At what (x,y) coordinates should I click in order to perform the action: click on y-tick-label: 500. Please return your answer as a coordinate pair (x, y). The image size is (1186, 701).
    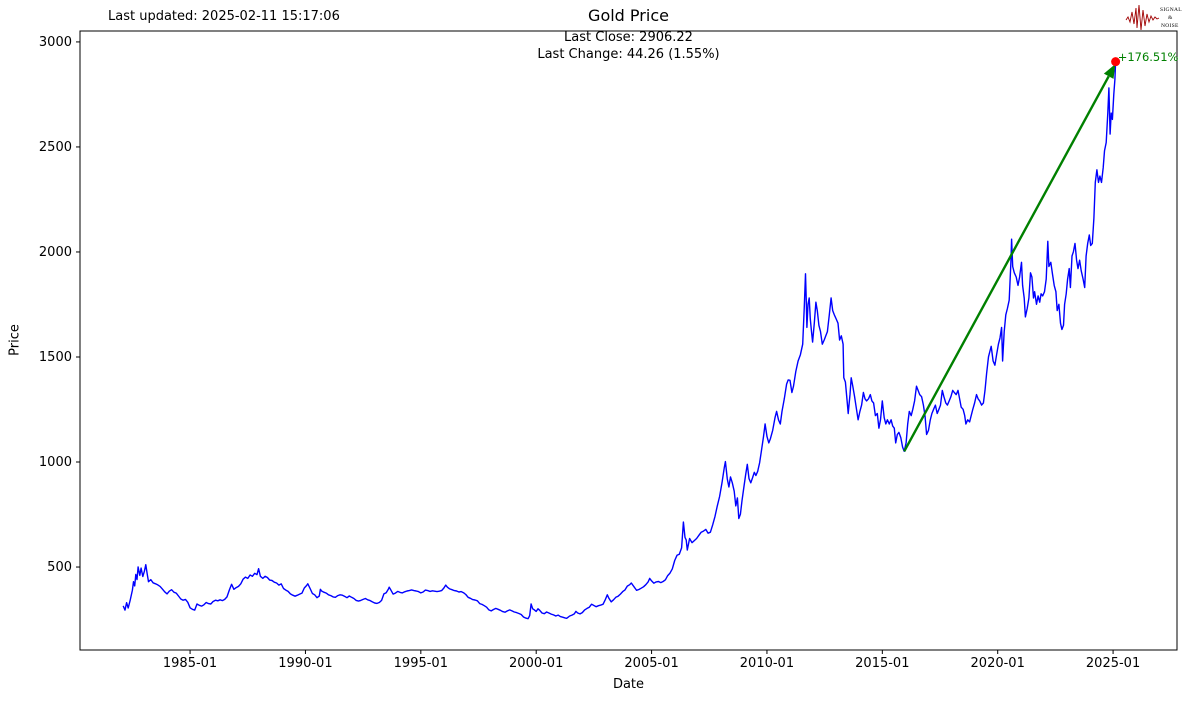
    Looking at the image, I should click on (59, 567).